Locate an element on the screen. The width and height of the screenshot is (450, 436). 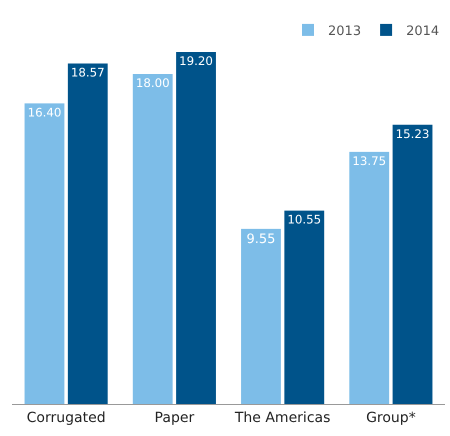
data-label: 10.55 is located at coordinates (304, 219).